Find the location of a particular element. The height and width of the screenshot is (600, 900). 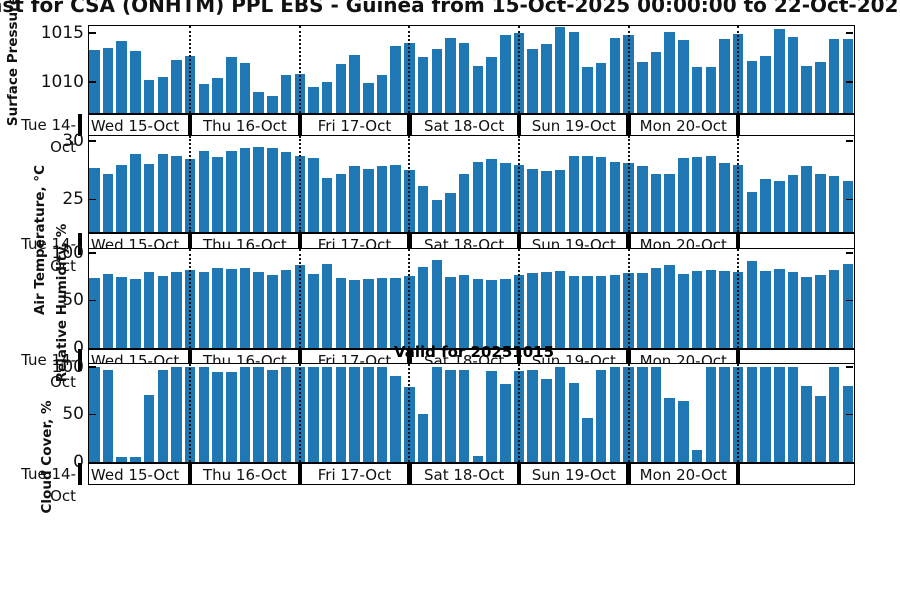

valid-for-label: Valid for 20251015 is located at coordinates (474, 352).